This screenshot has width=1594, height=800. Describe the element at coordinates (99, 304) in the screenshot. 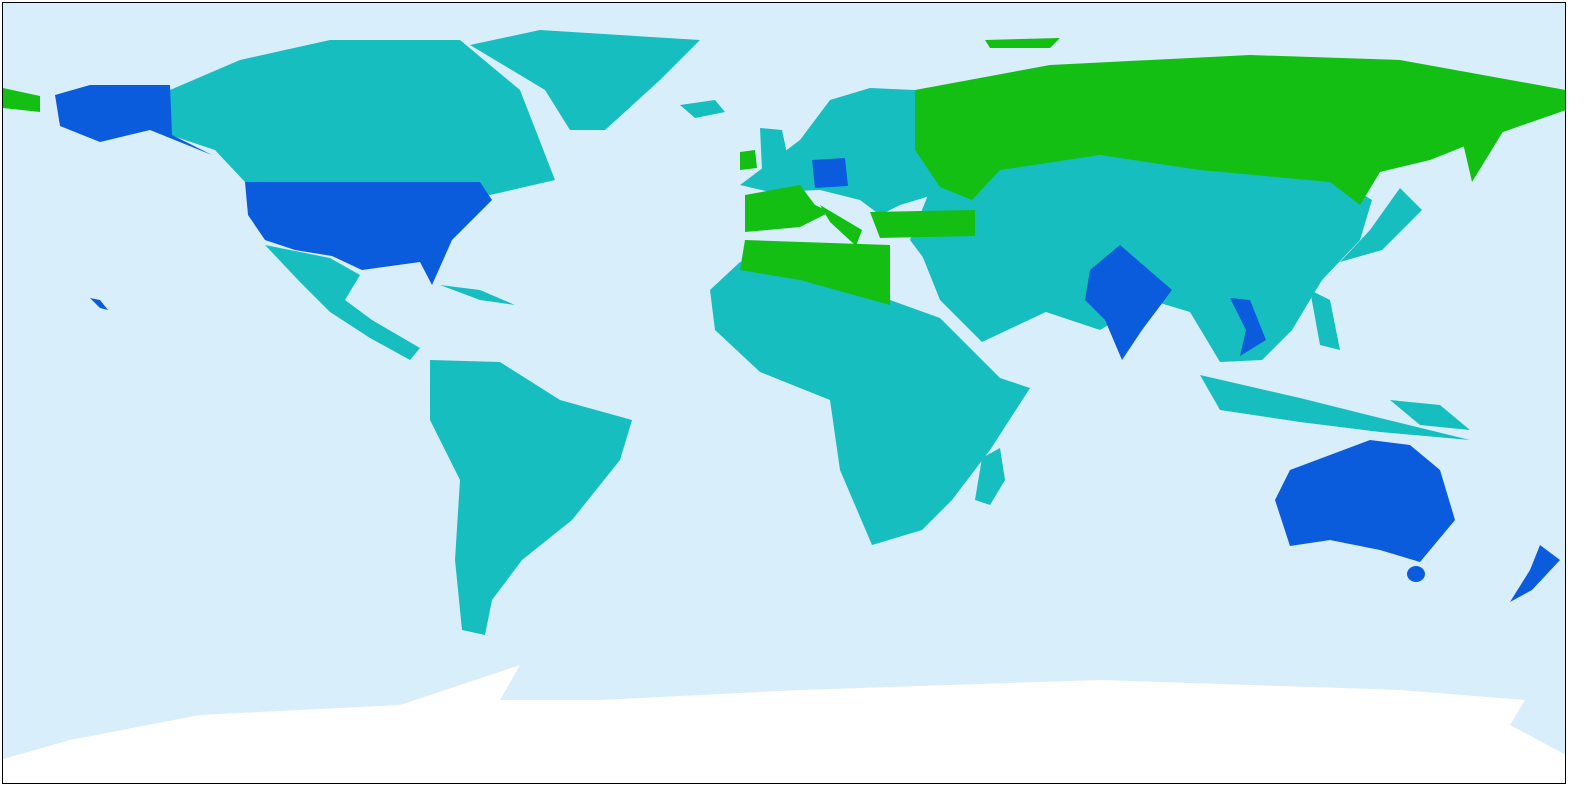

I see `hawaii` at that location.